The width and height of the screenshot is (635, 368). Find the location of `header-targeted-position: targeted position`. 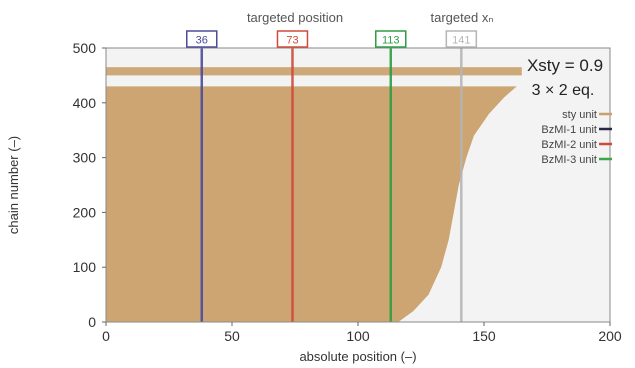

header-targeted-position: targeted position is located at coordinates (295, 17).